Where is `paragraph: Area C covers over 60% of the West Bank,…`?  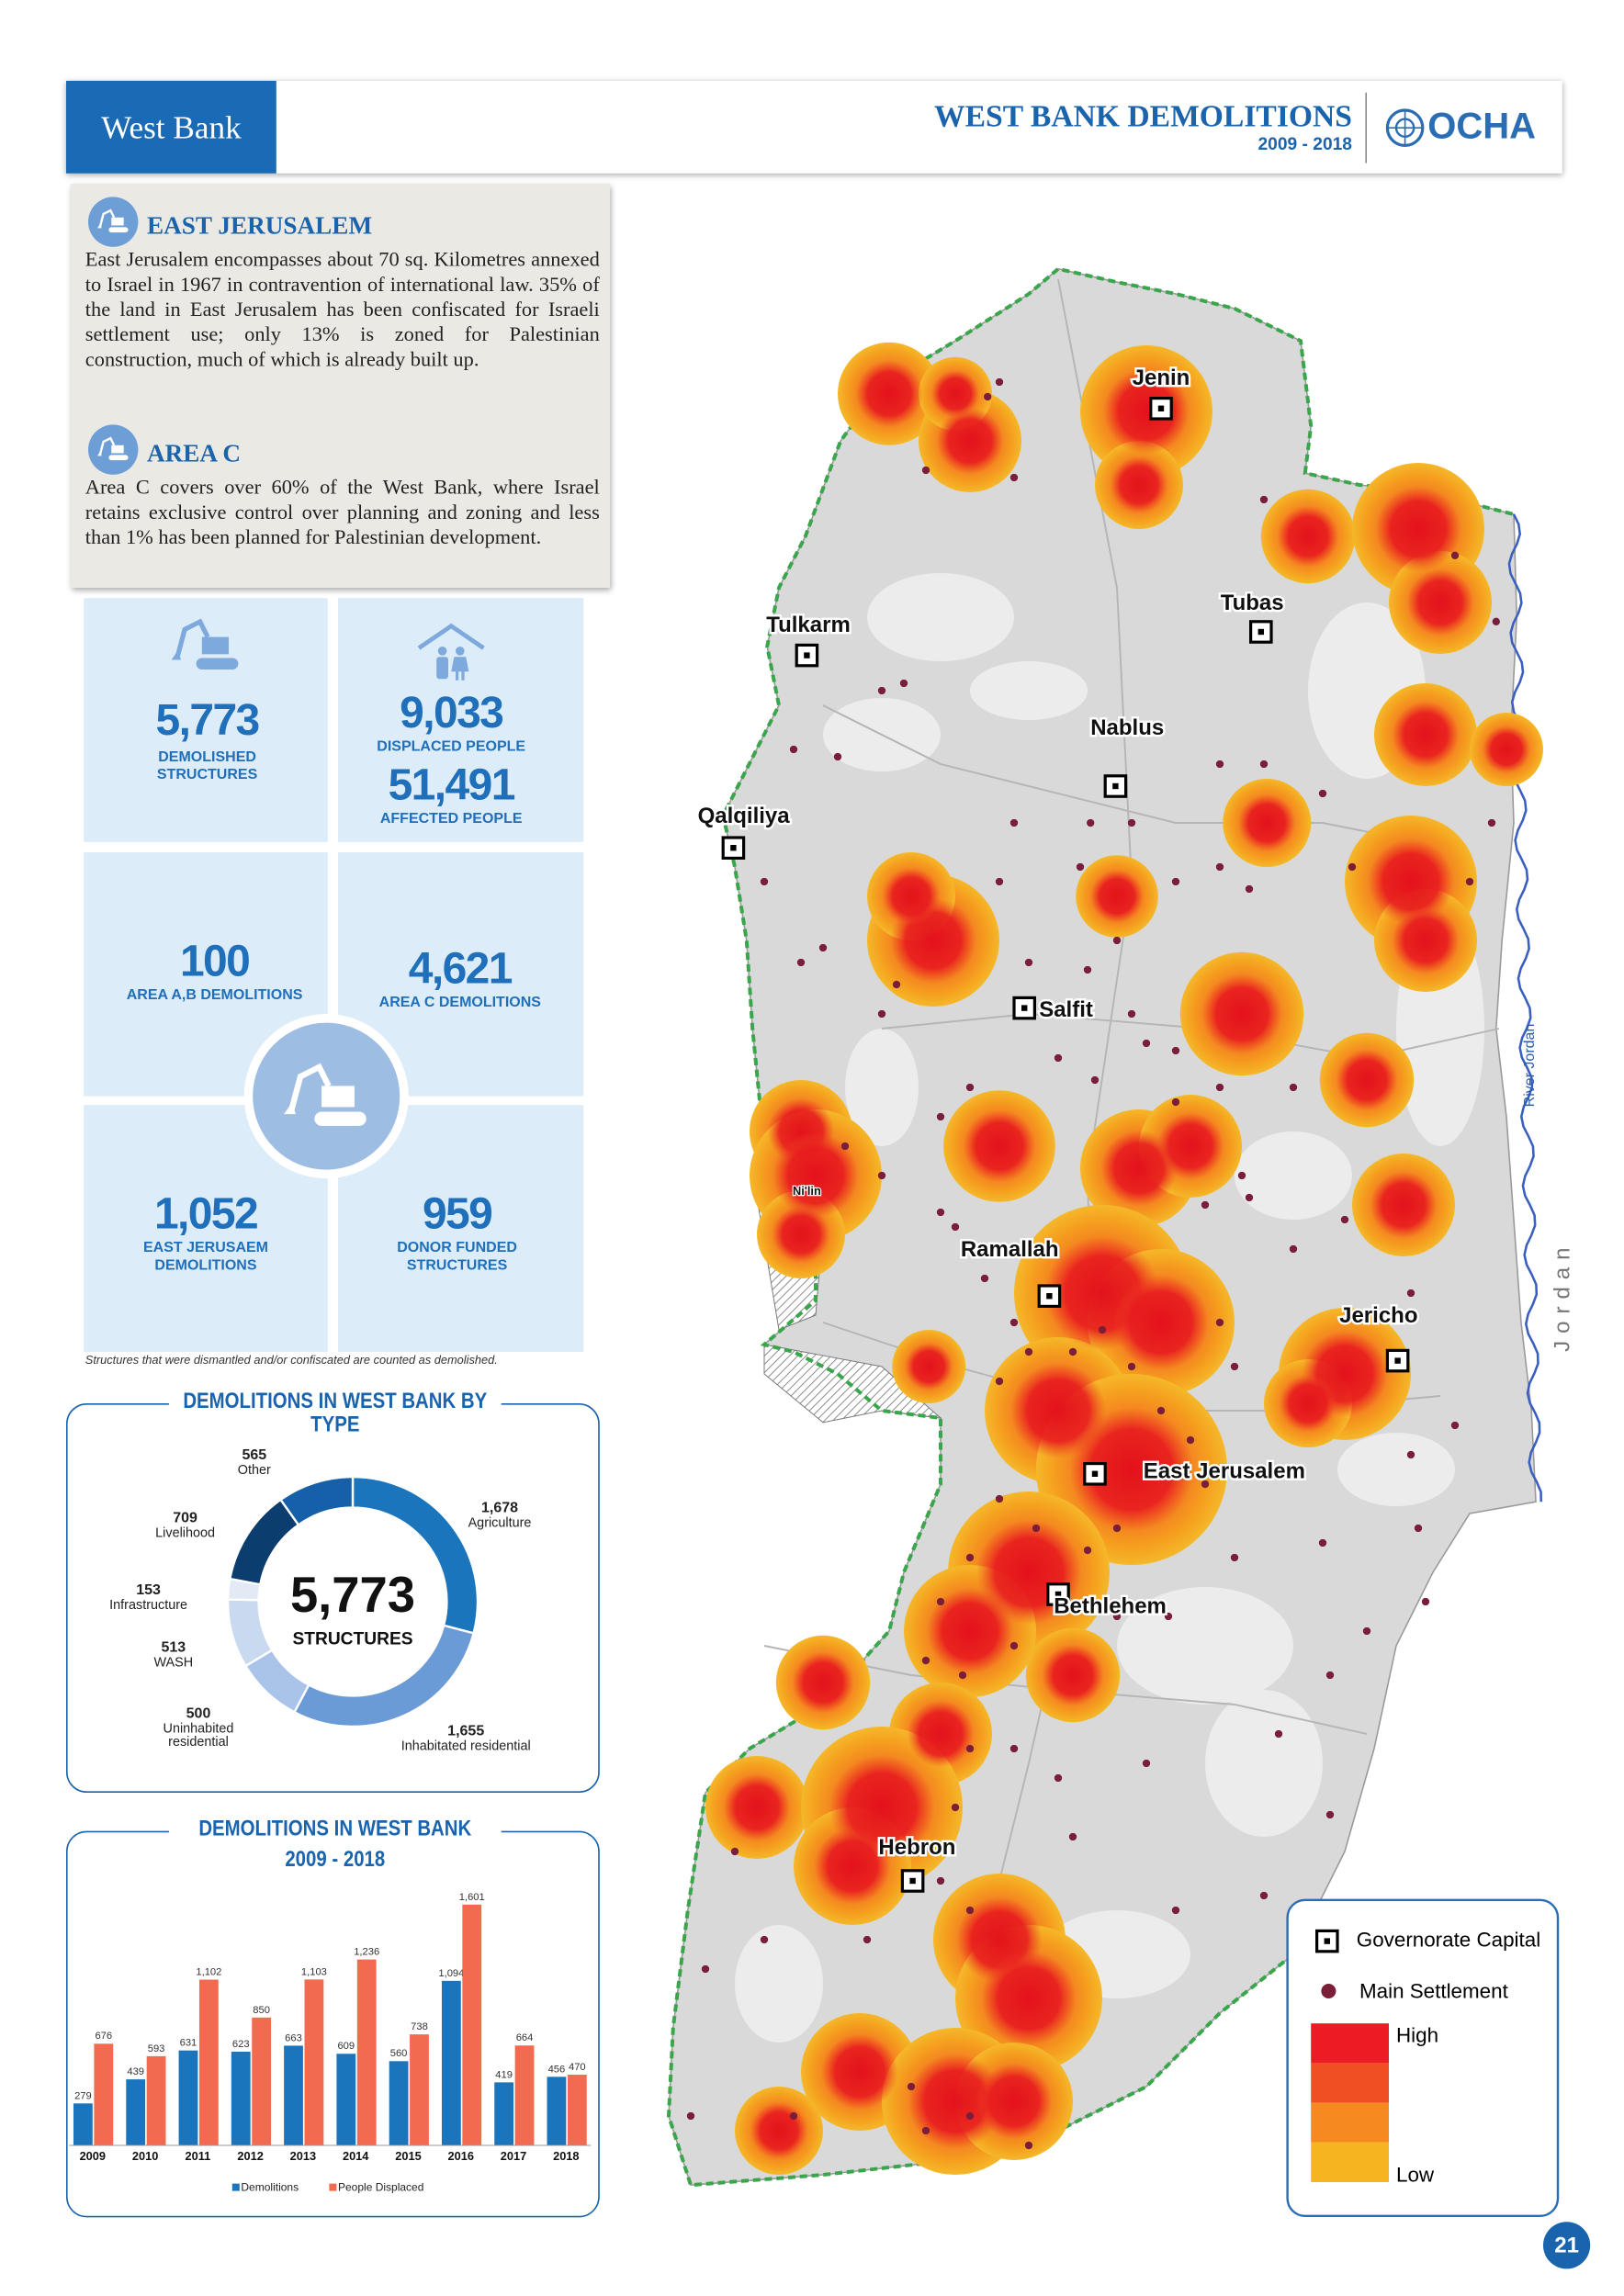
paragraph: Area C covers over 60% of the West Bank,… is located at coordinates (342, 514).